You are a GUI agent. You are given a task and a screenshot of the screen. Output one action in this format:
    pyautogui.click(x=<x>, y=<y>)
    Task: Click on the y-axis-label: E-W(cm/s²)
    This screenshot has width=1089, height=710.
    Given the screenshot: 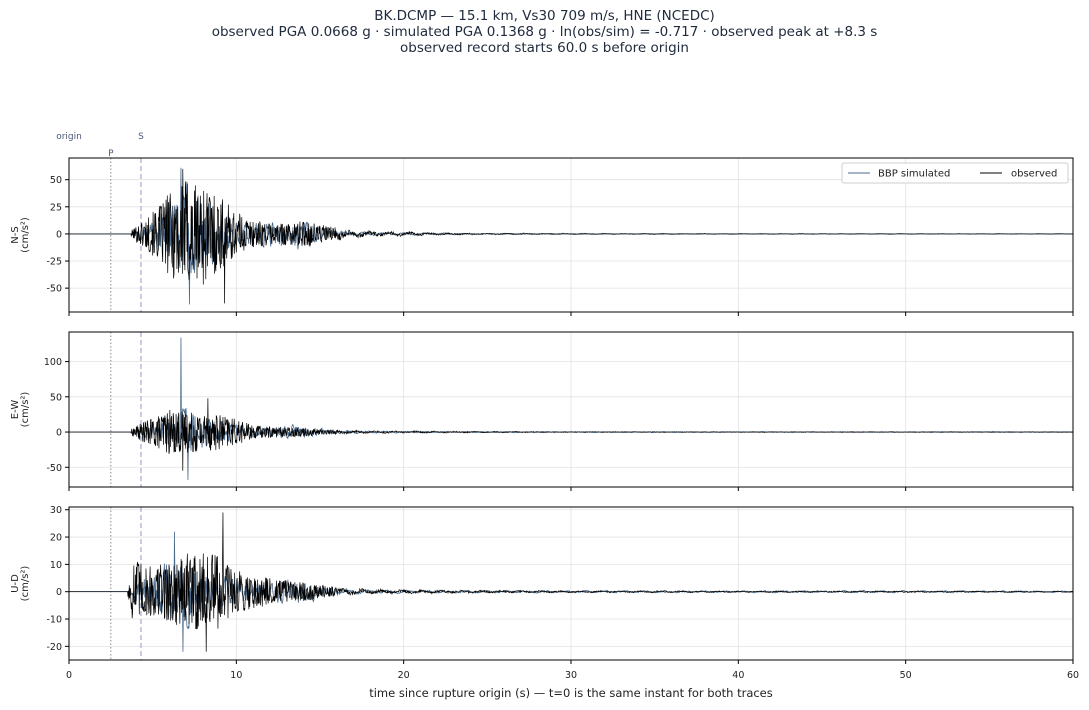 What is the action you would take?
    pyautogui.click(x=20, y=410)
    